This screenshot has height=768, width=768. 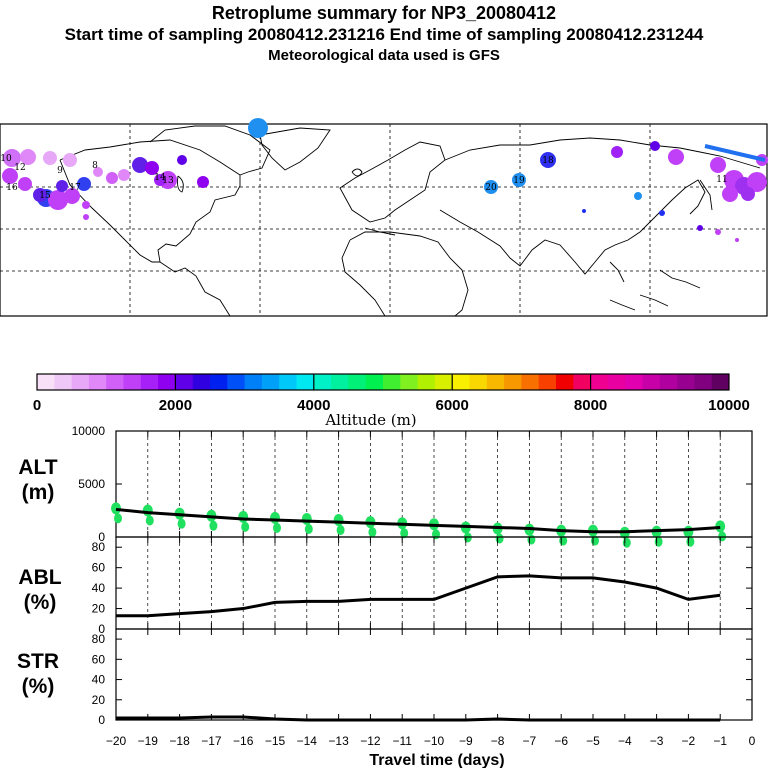 I want to click on str-panel-frame, so click(x=434, y=674).